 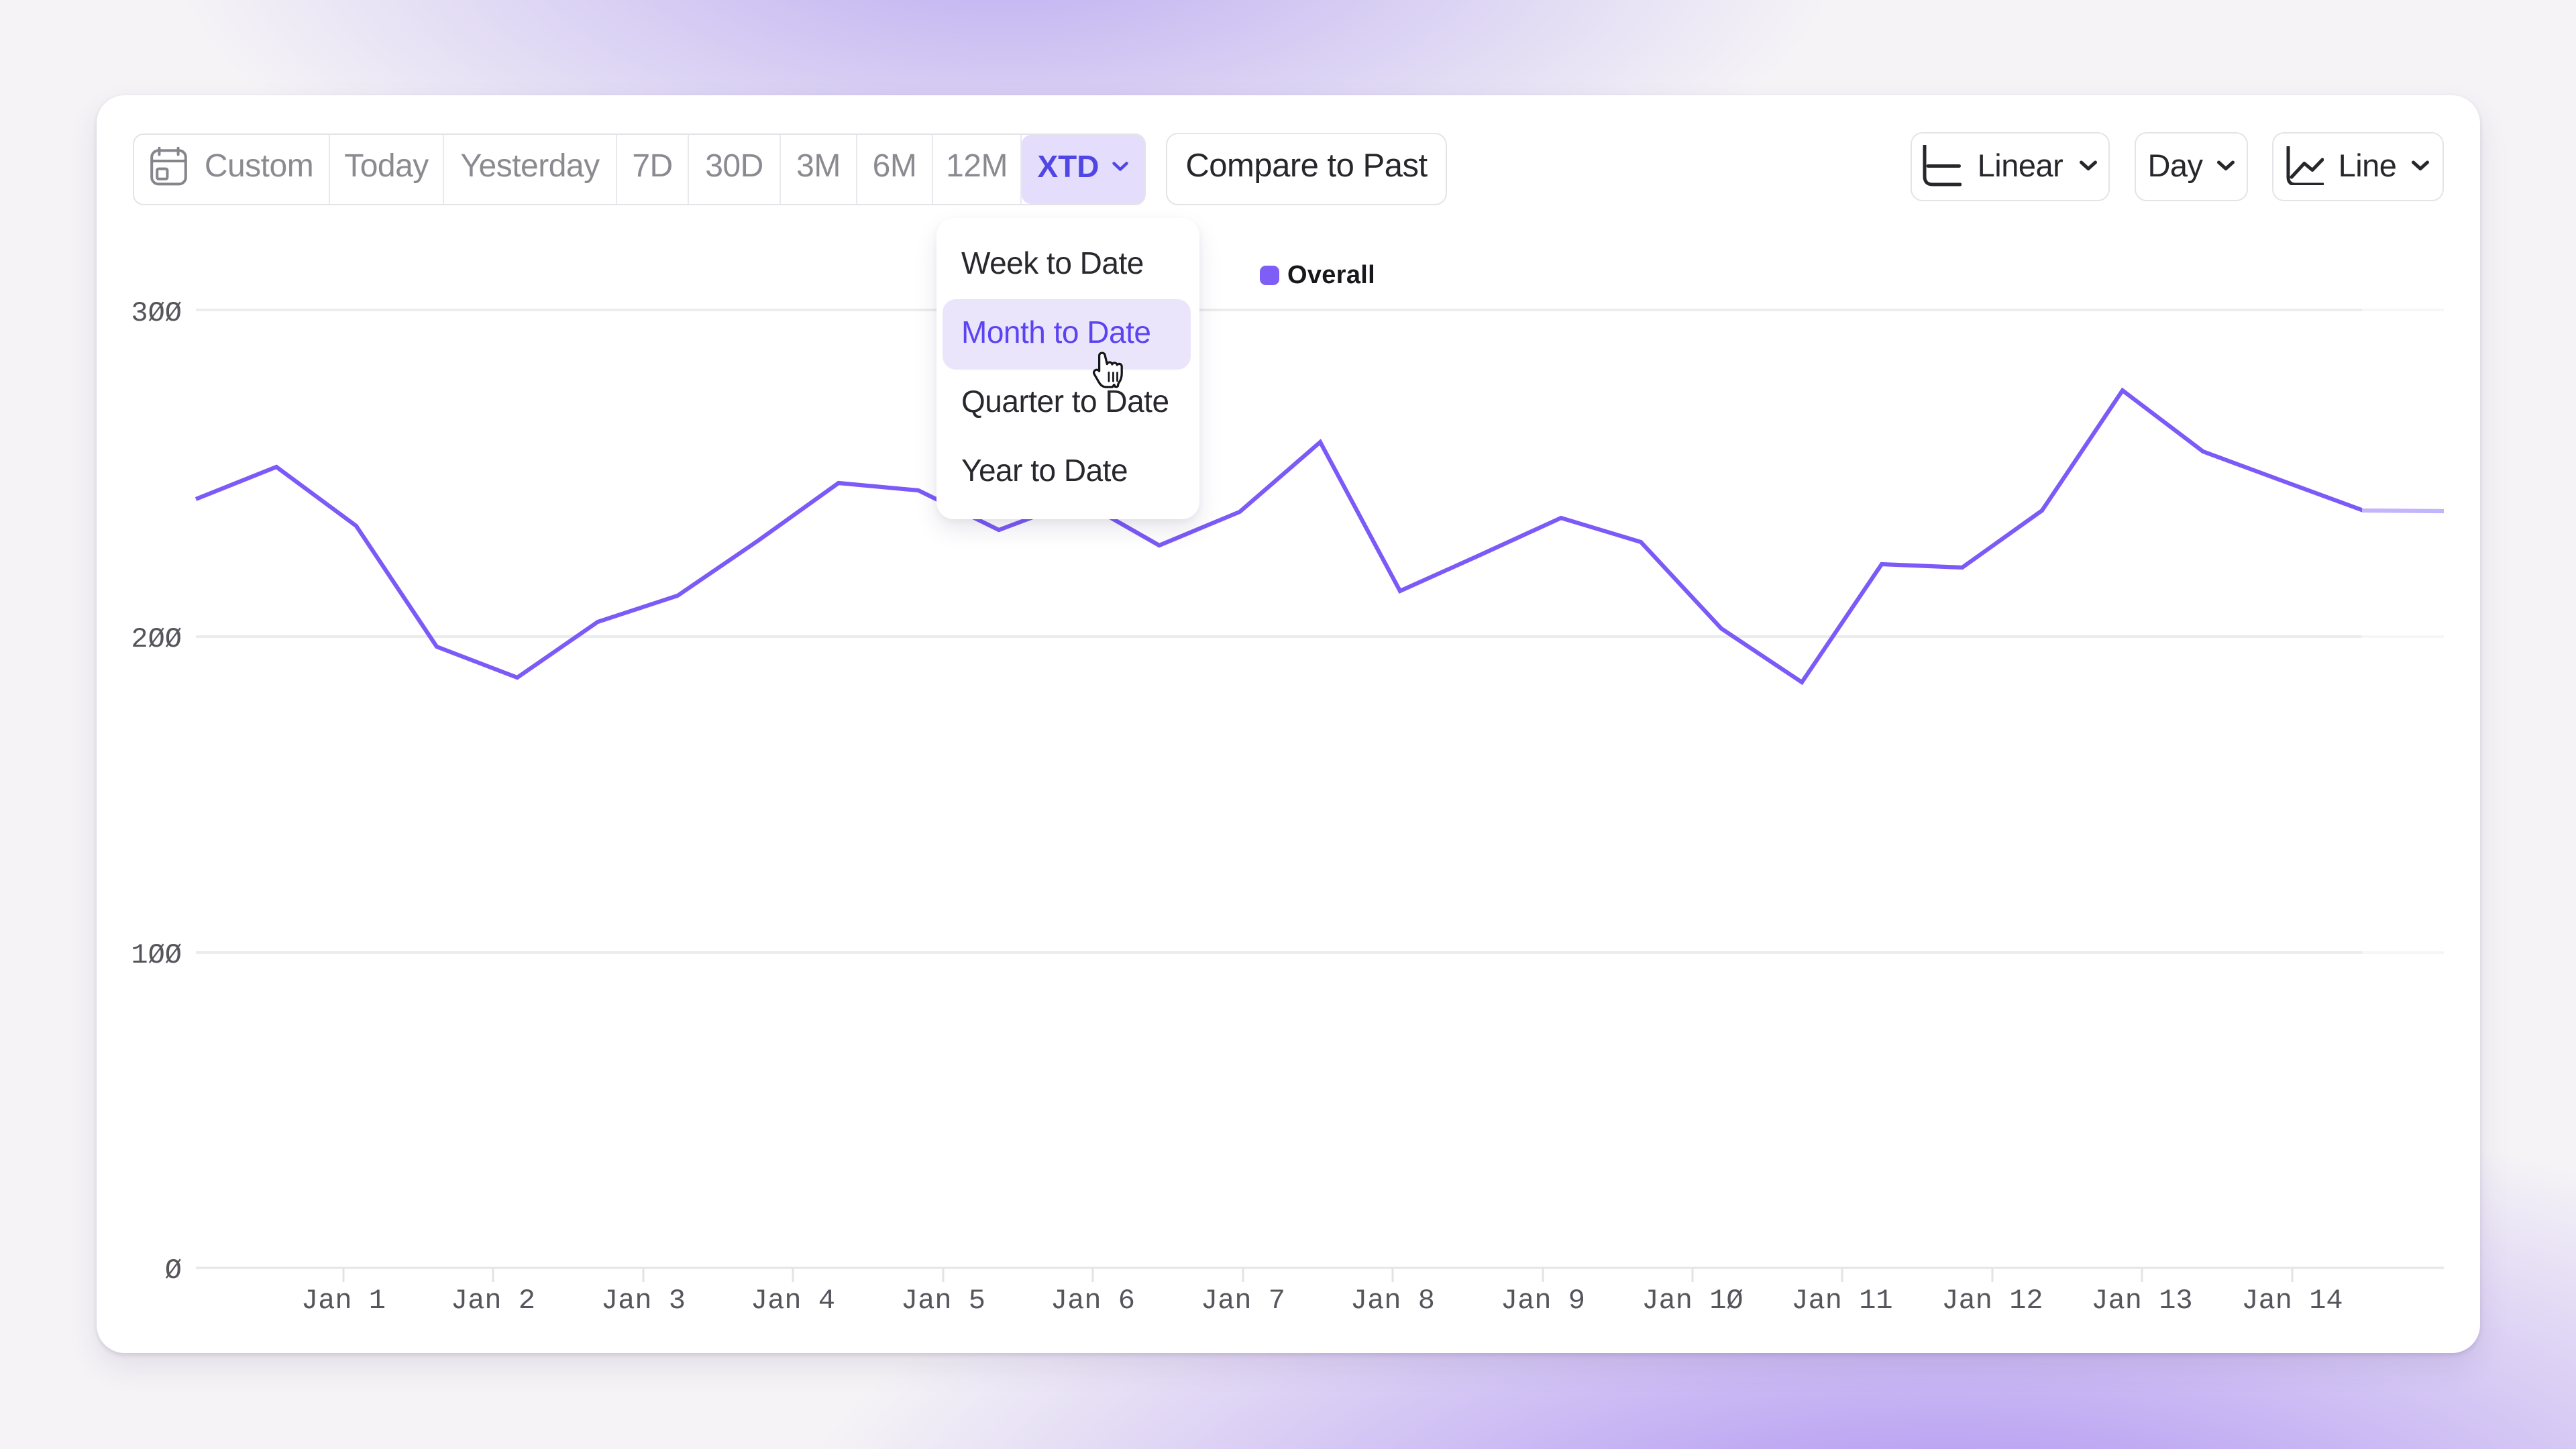 I want to click on svg-text: Jan 8, so click(x=1392, y=1301).